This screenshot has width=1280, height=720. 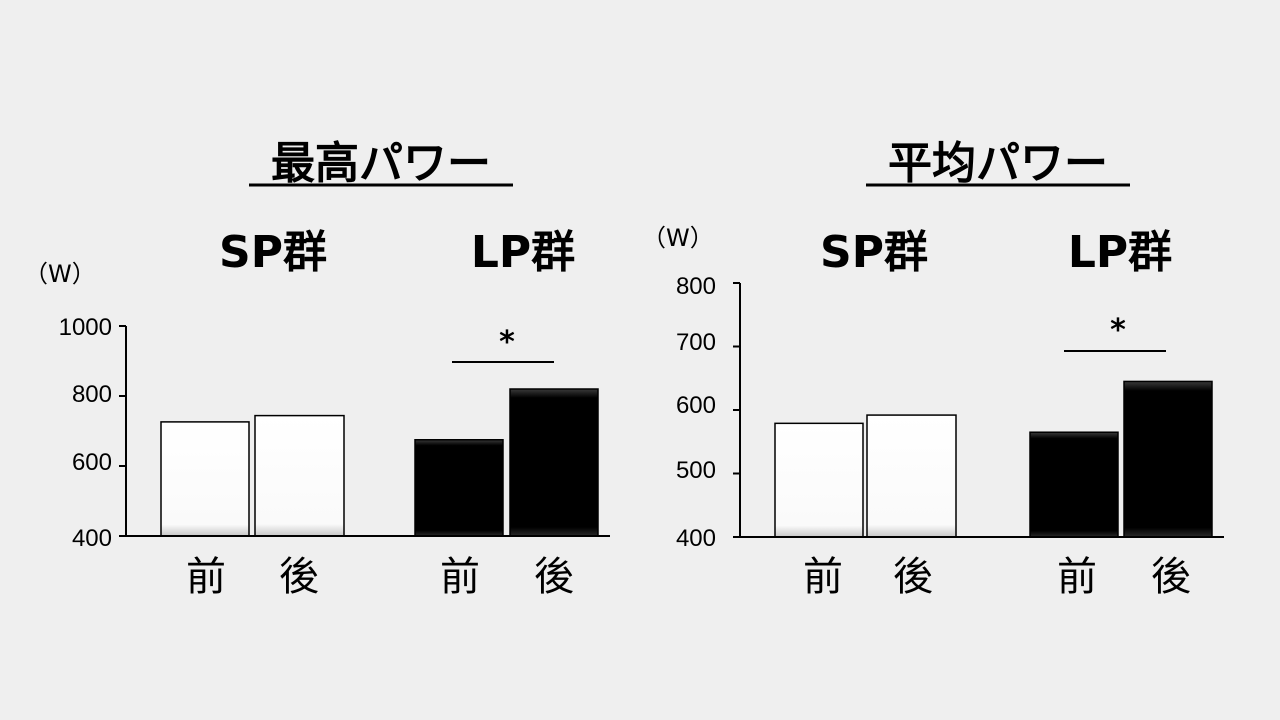 What do you see at coordinates (381, 163) in the screenshot?
I see `chart-title: 最高パワー` at bounding box center [381, 163].